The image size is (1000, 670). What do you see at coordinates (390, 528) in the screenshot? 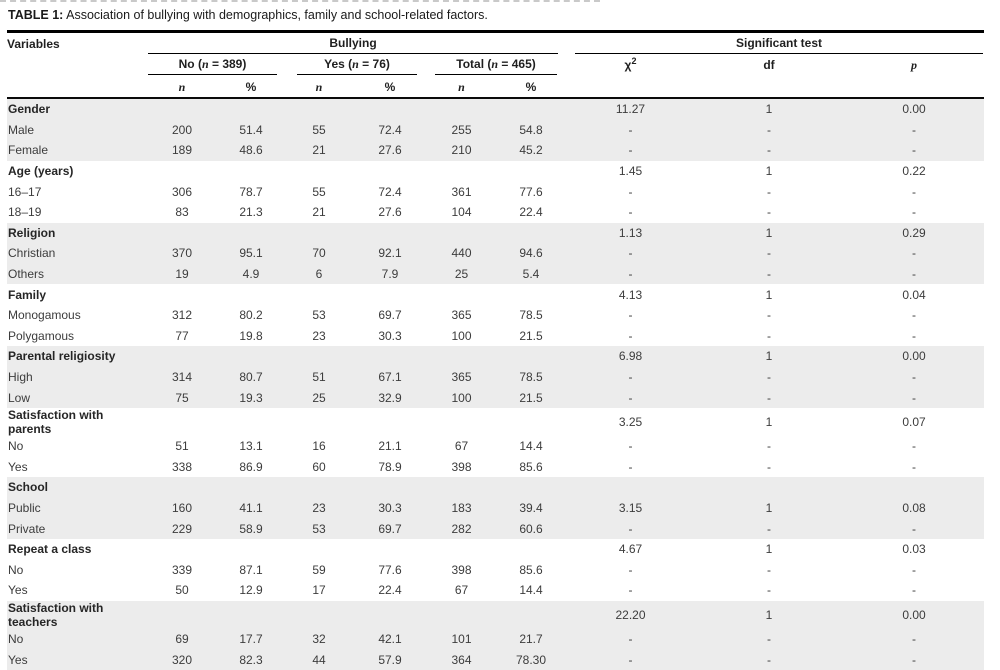
I see `cell-yes_pct: 69.7` at bounding box center [390, 528].